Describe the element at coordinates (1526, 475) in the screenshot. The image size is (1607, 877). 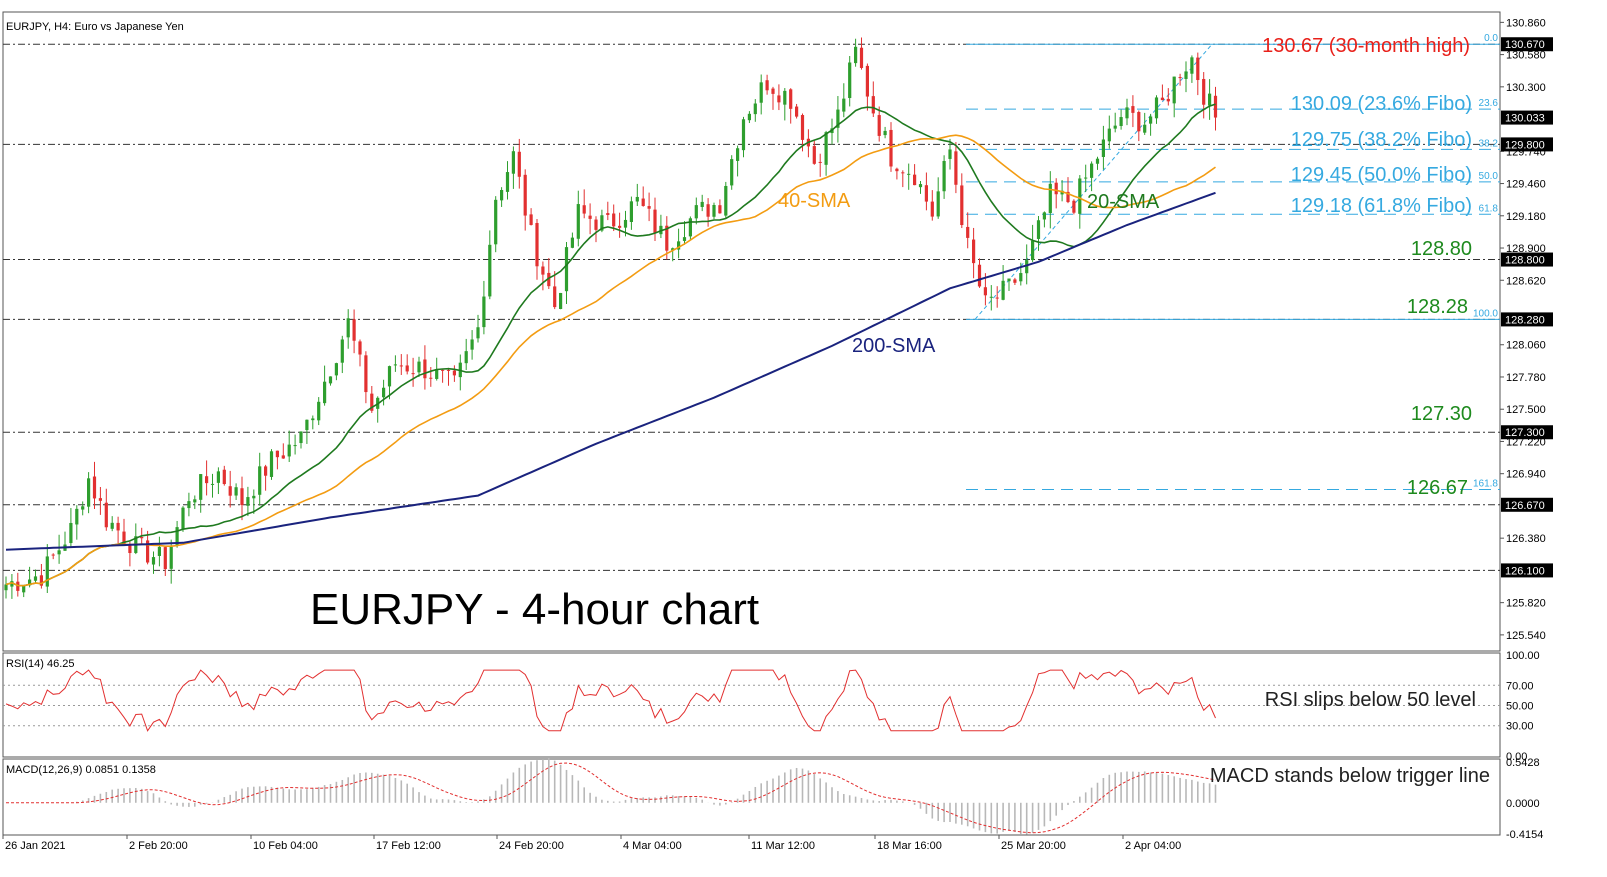
I see `price-tick-label: 126.940` at that location.